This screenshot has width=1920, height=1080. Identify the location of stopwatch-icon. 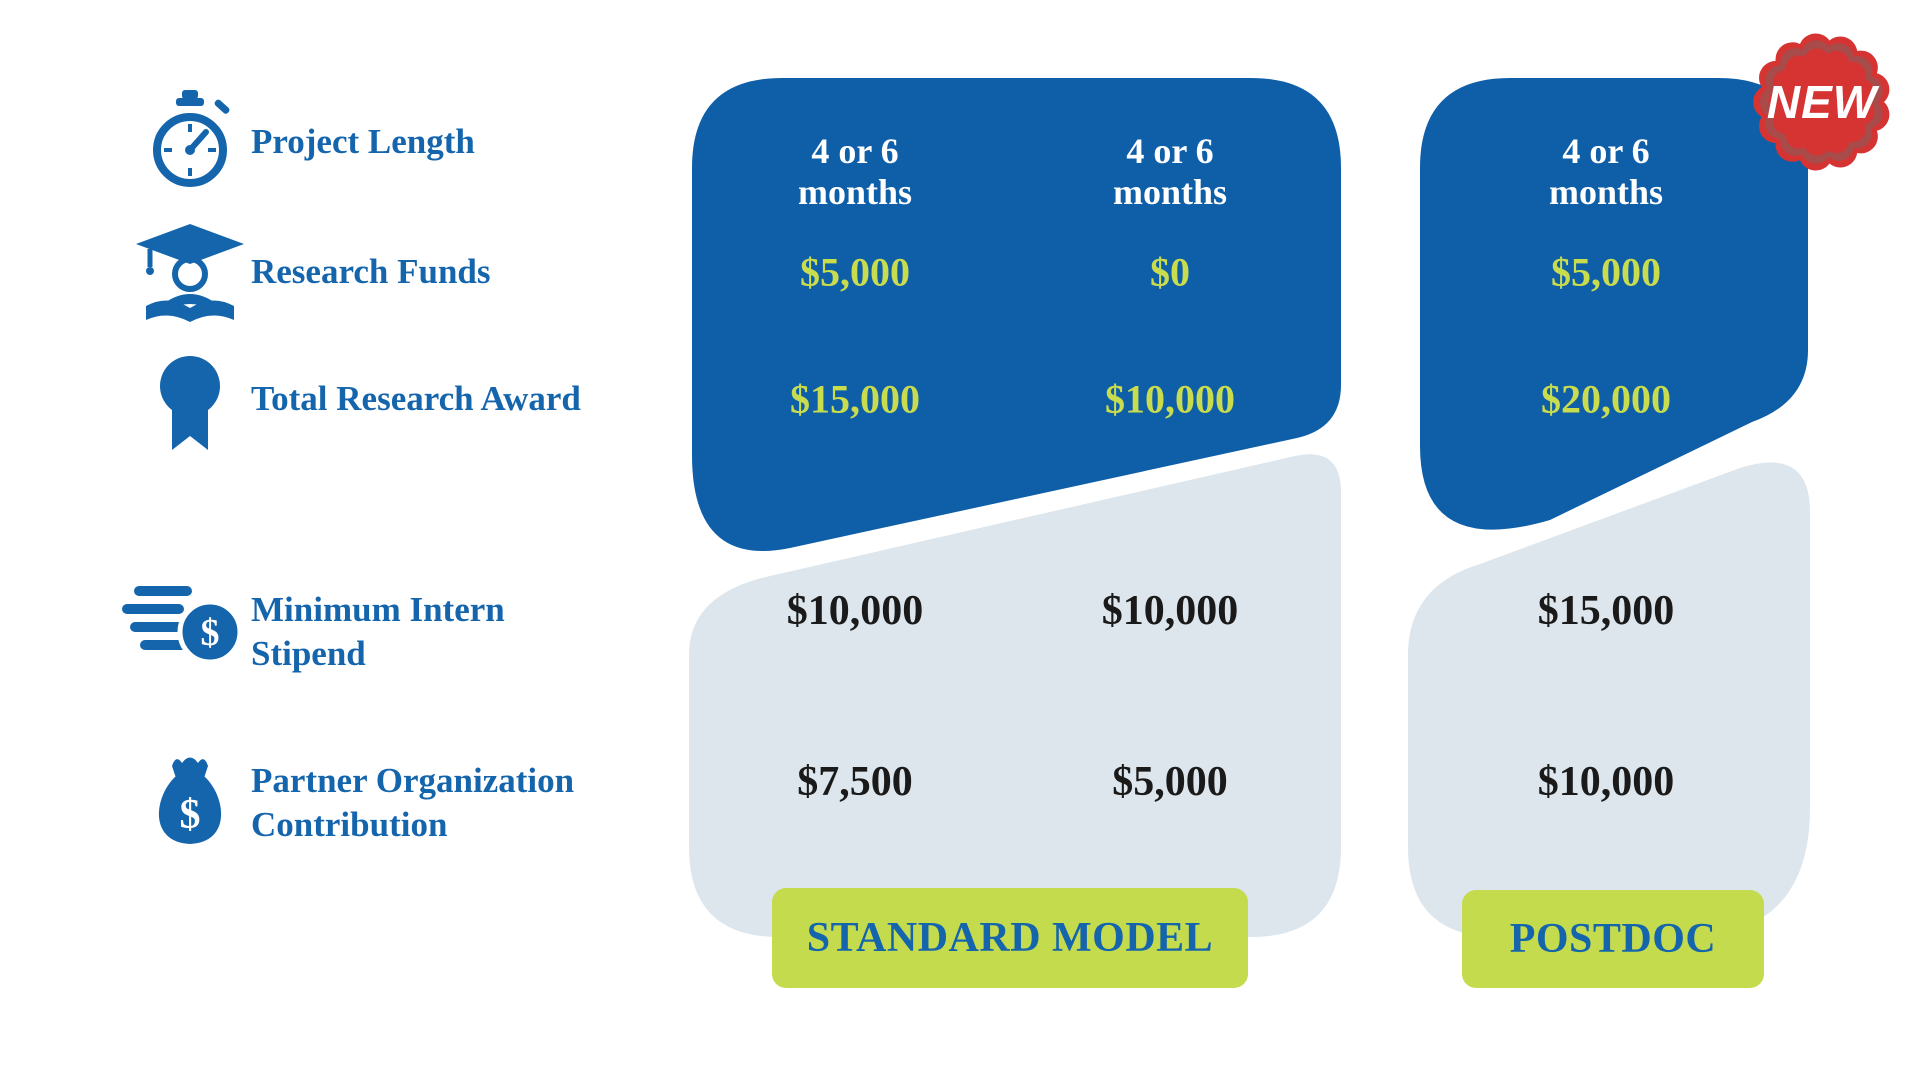
(191, 138).